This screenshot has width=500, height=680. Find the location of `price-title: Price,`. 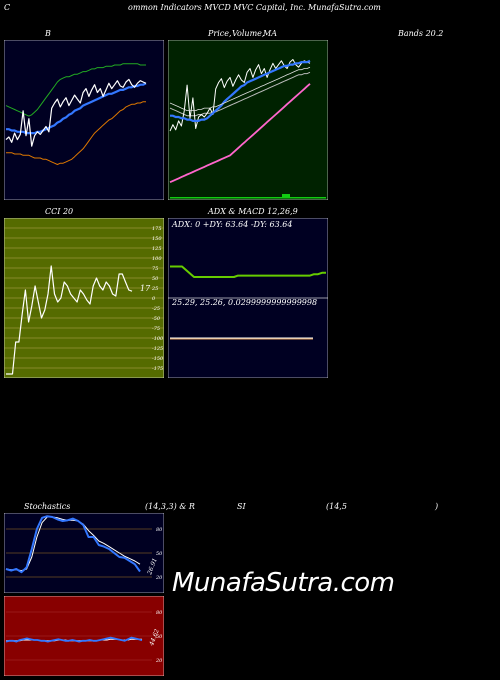

price-title: Price, is located at coordinates (220, 33).